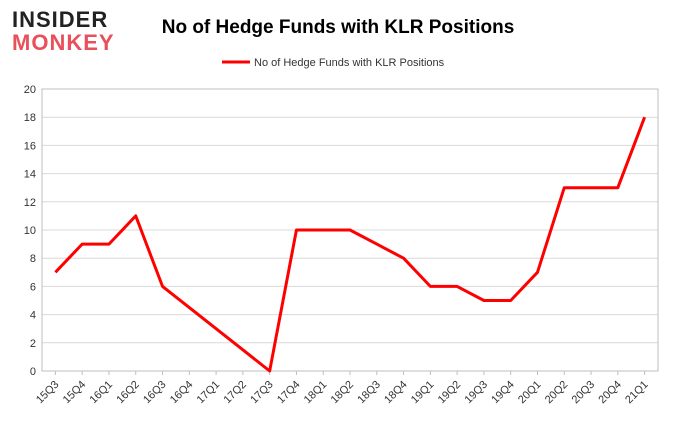 The width and height of the screenshot is (678, 431). Describe the element at coordinates (338, 27) in the screenshot. I see `chart-title: No of Hedge Funds with KLR Positions` at that location.